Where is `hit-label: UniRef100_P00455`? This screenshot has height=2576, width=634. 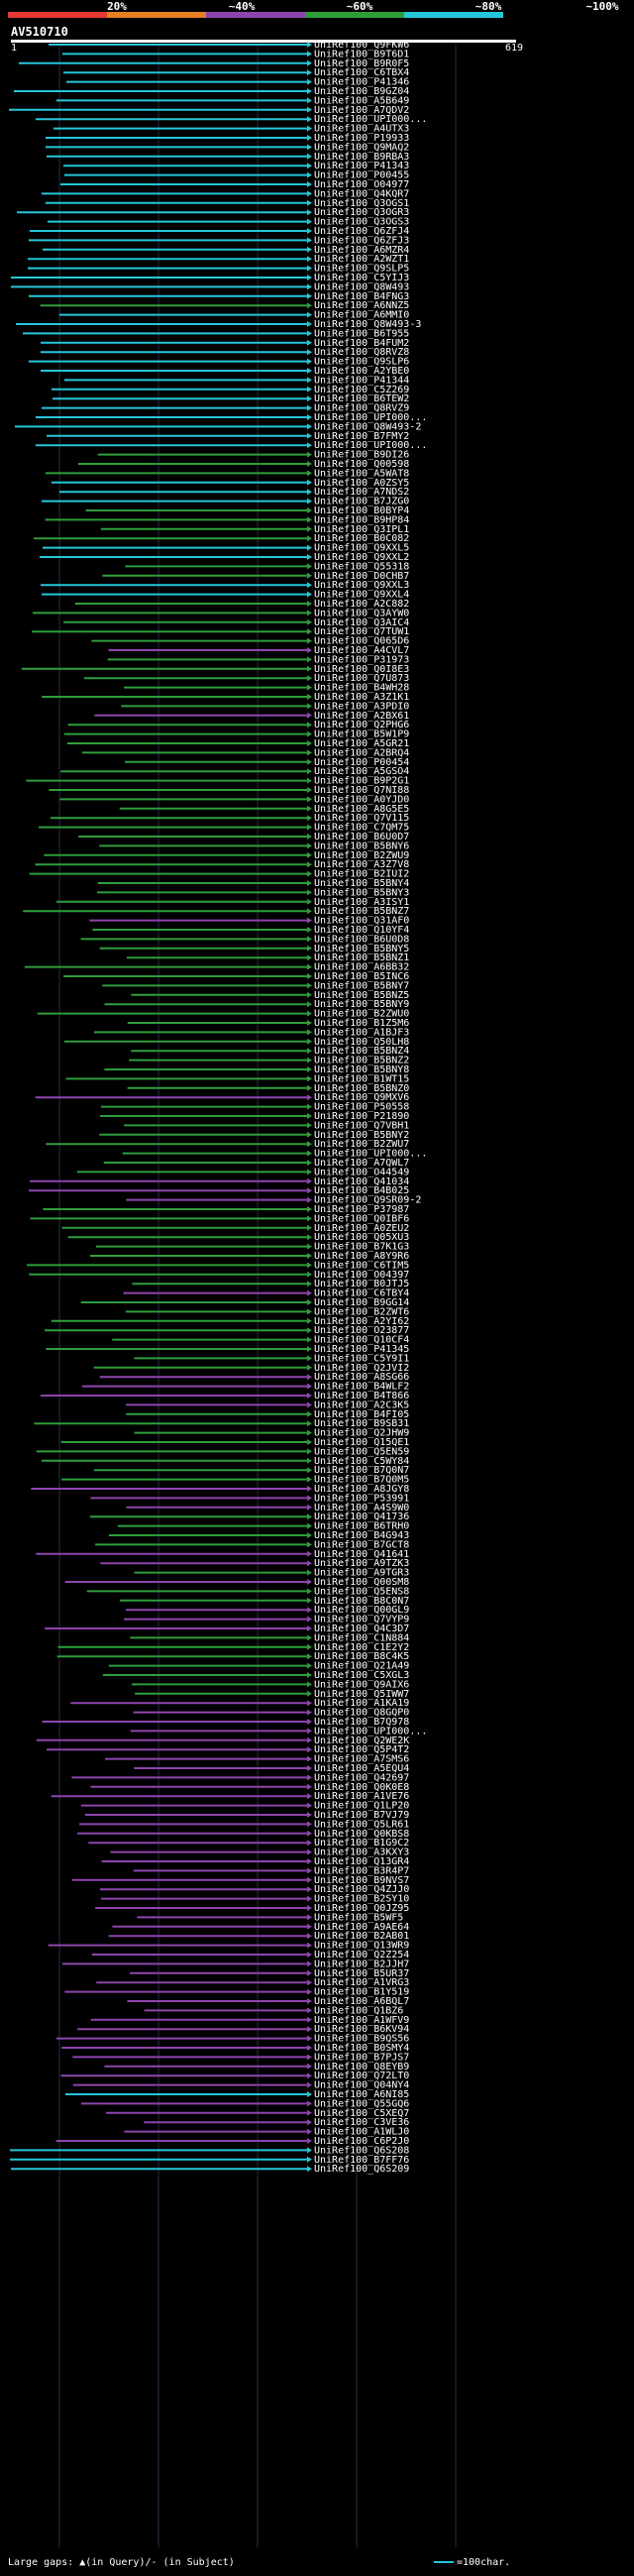
hit-label: UniRef100_P00455 is located at coordinates (361, 175).